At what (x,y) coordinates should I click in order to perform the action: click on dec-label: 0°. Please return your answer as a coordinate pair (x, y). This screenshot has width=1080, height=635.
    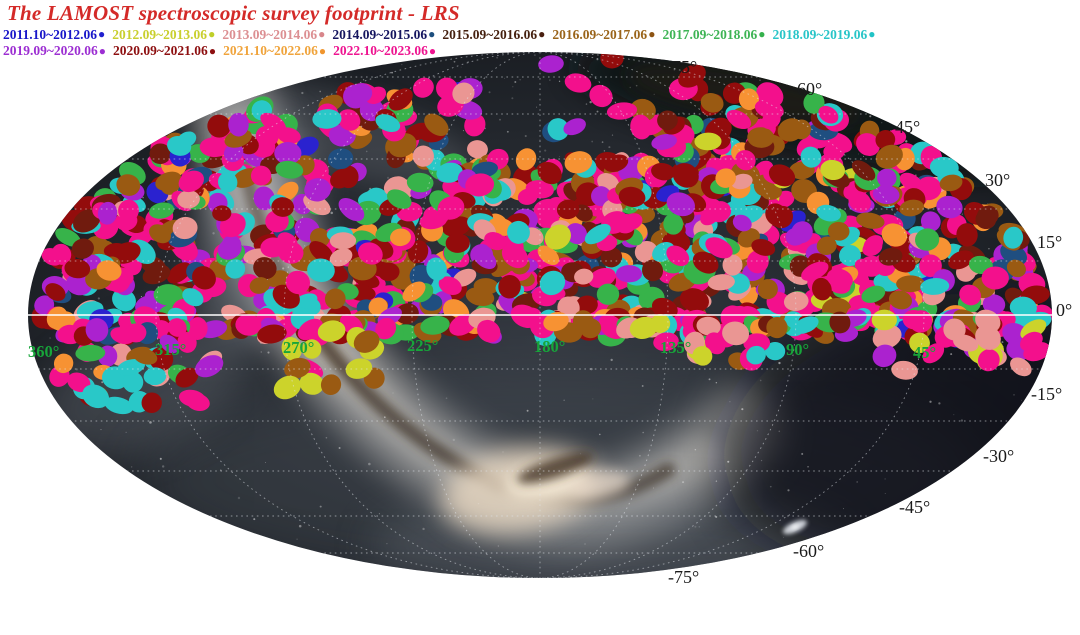
    Looking at the image, I should click on (1064, 310).